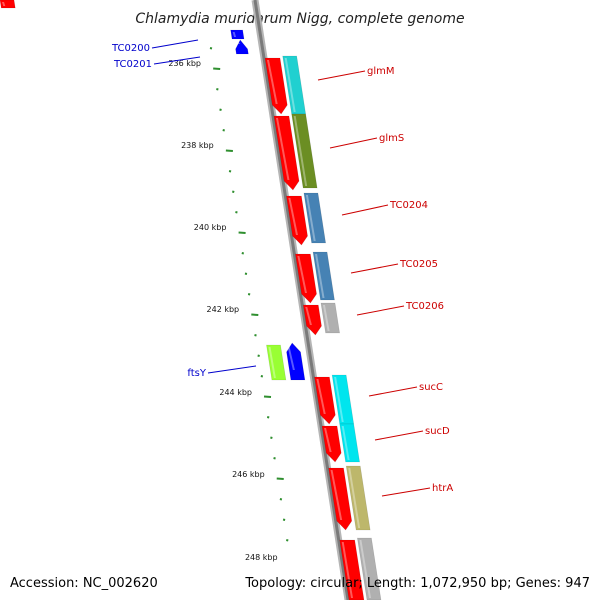 The height and width of the screenshot is (600, 600). Describe the element at coordinates (223, 309) in the screenshot. I see `scale-tick-label: 242 kbp` at that location.